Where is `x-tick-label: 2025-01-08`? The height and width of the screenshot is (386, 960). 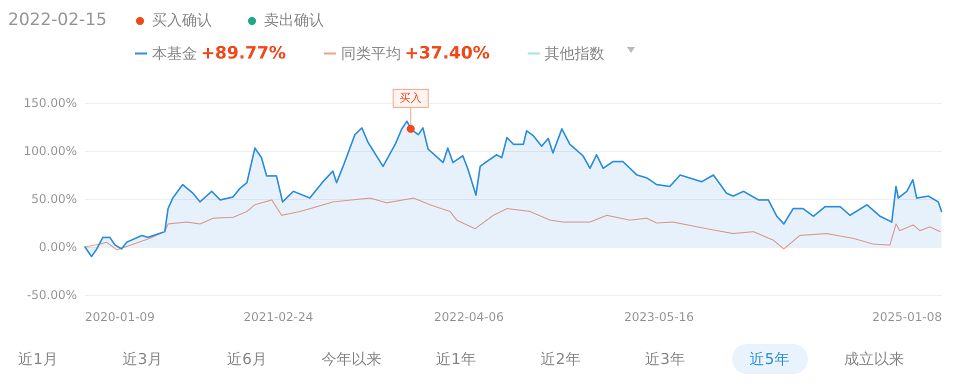
x-tick-label: 2025-01-08 is located at coordinates (907, 317).